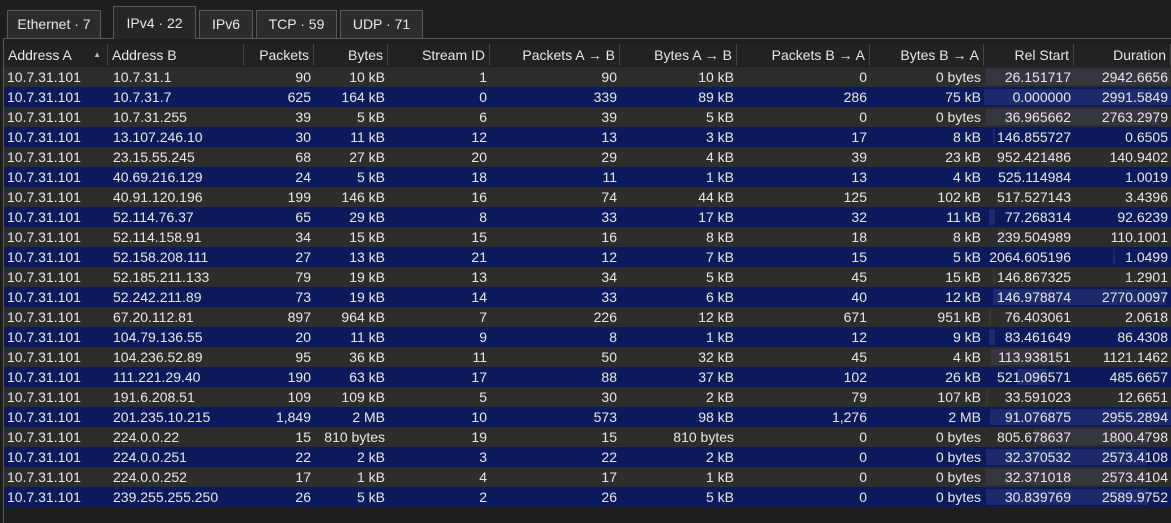  What do you see at coordinates (303, 157) in the screenshot?
I see `cell-packets: 68` at bounding box center [303, 157].